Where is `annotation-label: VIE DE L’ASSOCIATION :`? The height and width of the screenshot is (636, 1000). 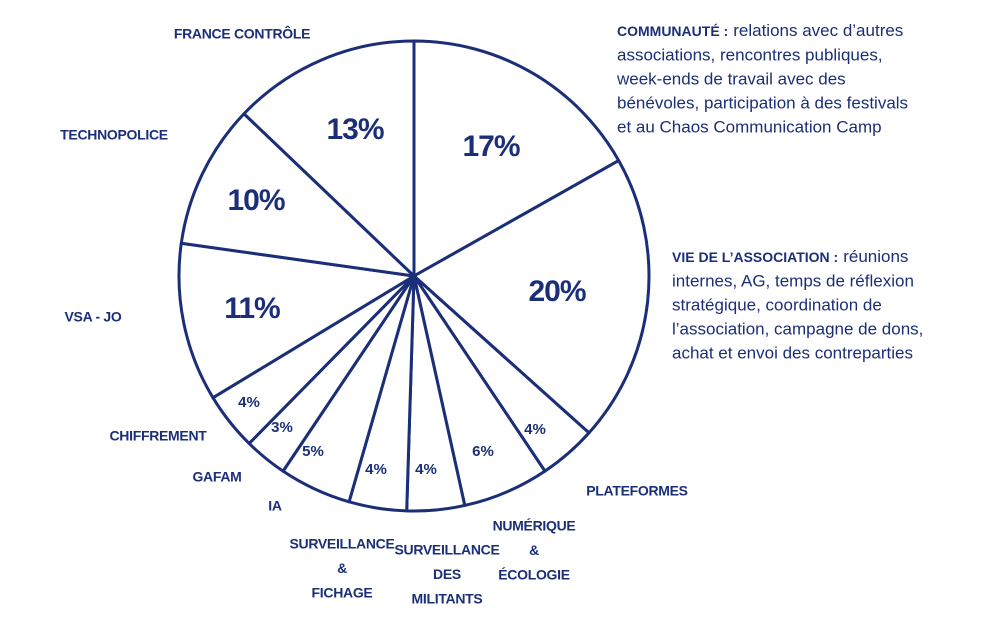
annotation-label: VIE DE L’ASSOCIATION : is located at coordinates (755, 257).